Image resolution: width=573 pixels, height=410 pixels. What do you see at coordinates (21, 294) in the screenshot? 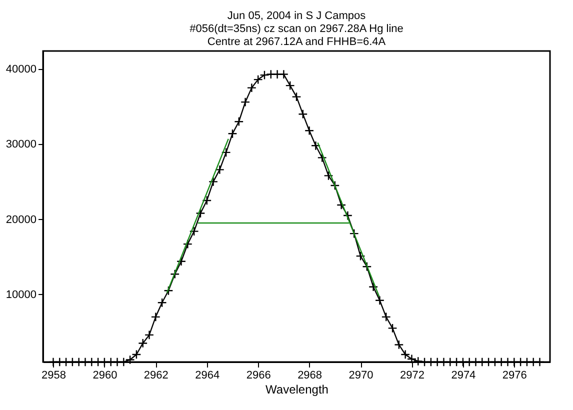
I see `y-tick-label: 10000` at bounding box center [21, 294].